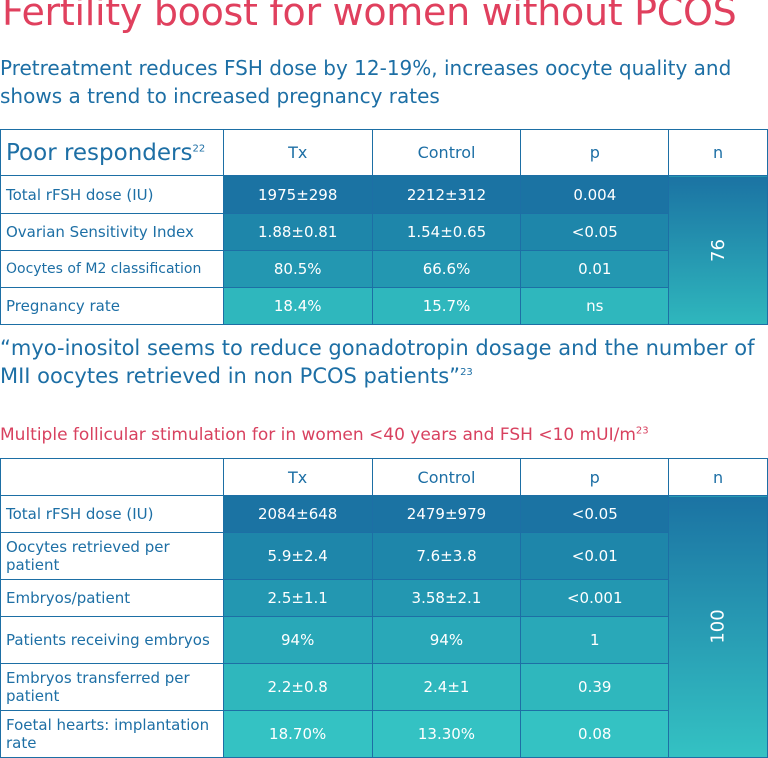  What do you see at coordinates (297, 598) in the screenshot?
I see `tx-value: 2.5±1.1` at bounding box center [297, 598].